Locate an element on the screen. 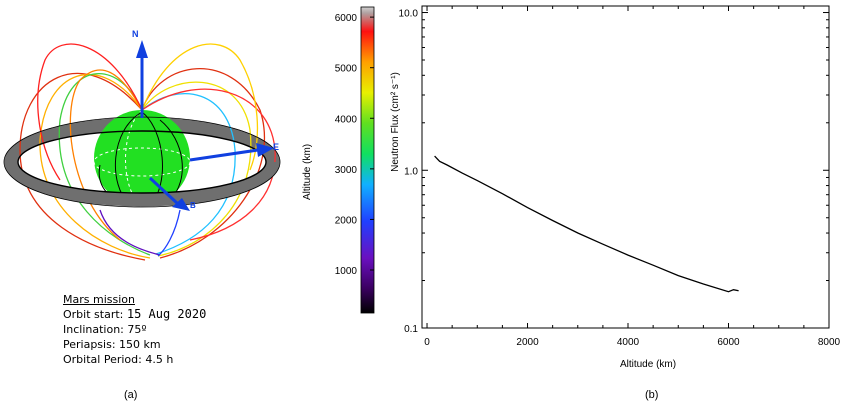  altitude-colorbar: 1000 2000 3000 4000 5000 6000 Altitude (km) is located at coordinates (338, 160).